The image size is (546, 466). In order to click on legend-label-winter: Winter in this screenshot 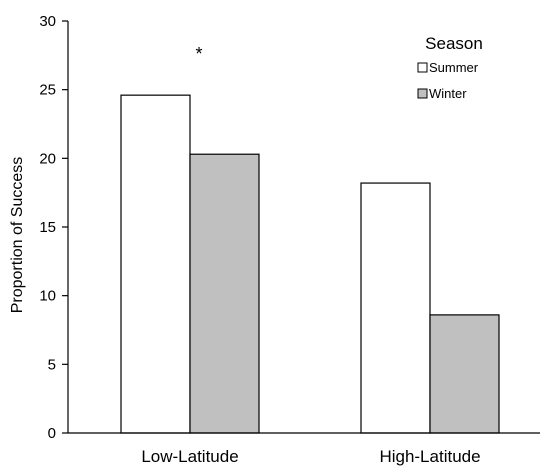, I will do `click(448, 93)`.